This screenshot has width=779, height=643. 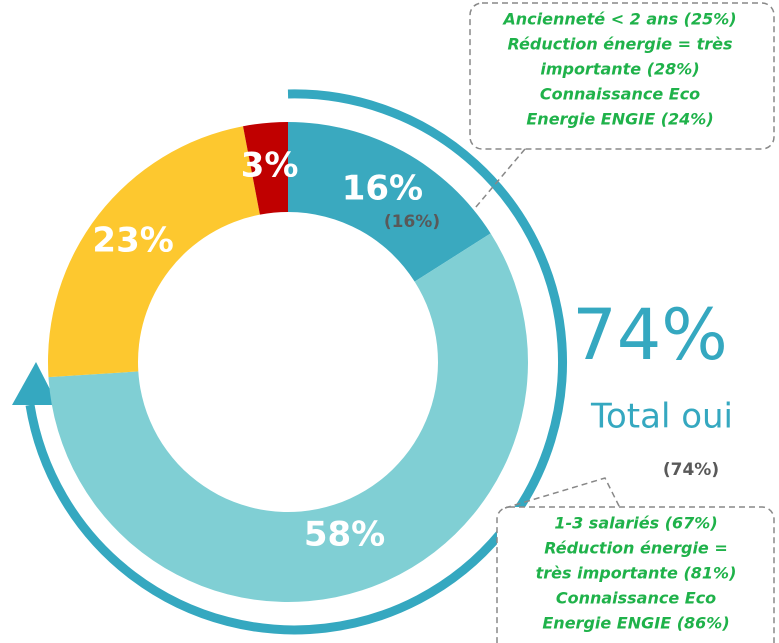 What do you see at coordinates (618, 19) in the screenshot?
I see `callout-text: Ancienneté < 2 ans (25%)` at bounding box center [618, 19].